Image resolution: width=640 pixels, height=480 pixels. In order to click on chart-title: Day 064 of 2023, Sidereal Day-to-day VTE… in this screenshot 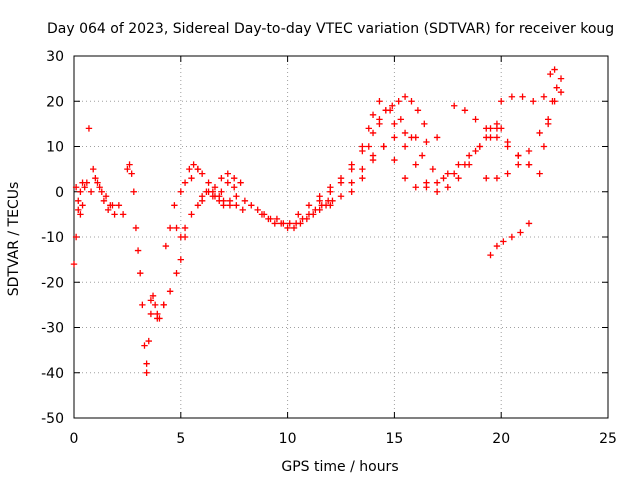, I will do `click(330, 29)`.